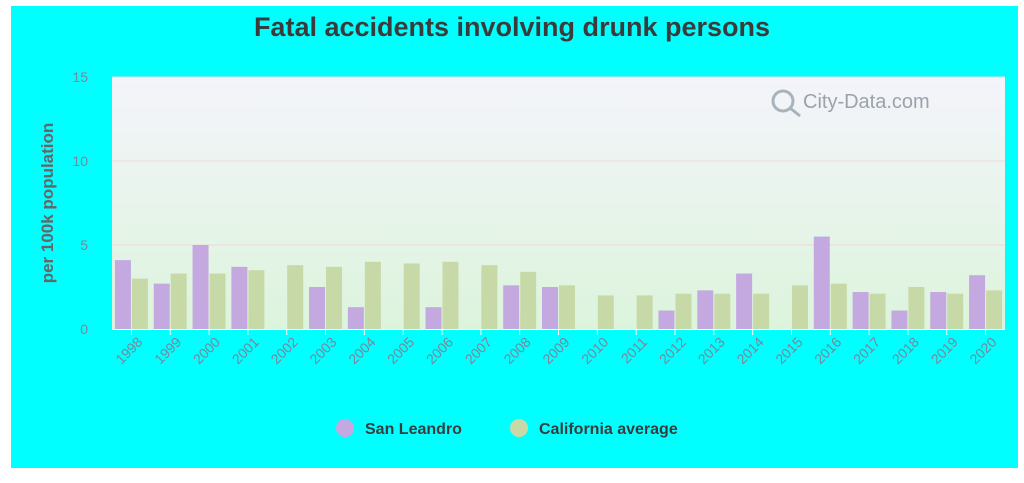 This screenshot has height=483, width=1024. What do you see at coordinates (528, 300) in the screenshot?
I see `bar-california-average-2008` at bounding box center [528, 300].